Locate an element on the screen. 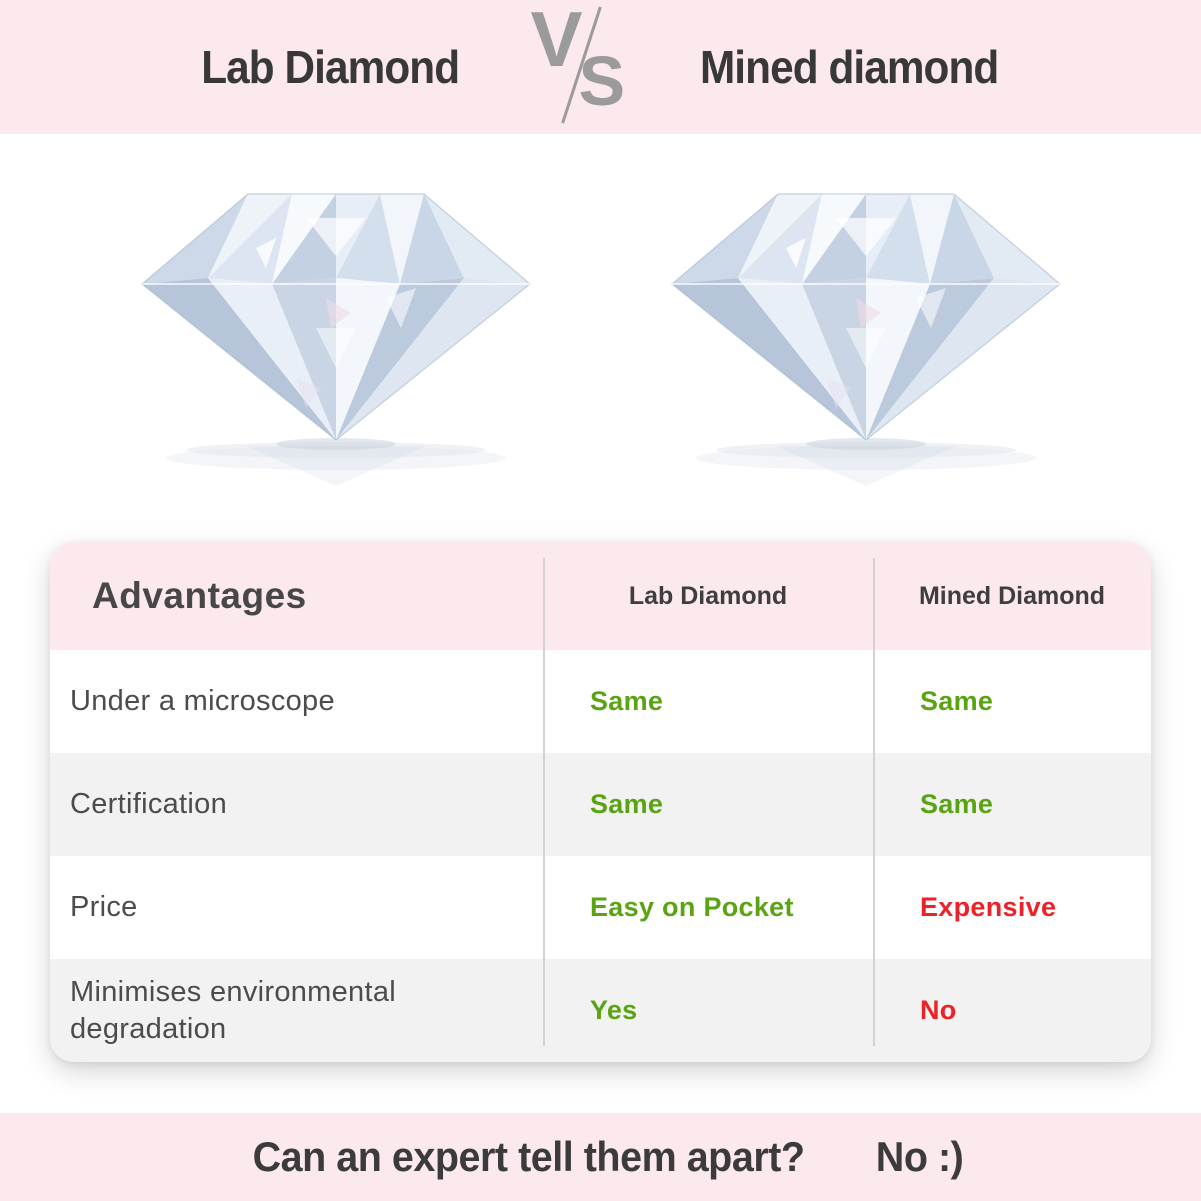 This screenshot has width=1201, height=1201. lab-value: Yes is located at coordinates (614, 1010).